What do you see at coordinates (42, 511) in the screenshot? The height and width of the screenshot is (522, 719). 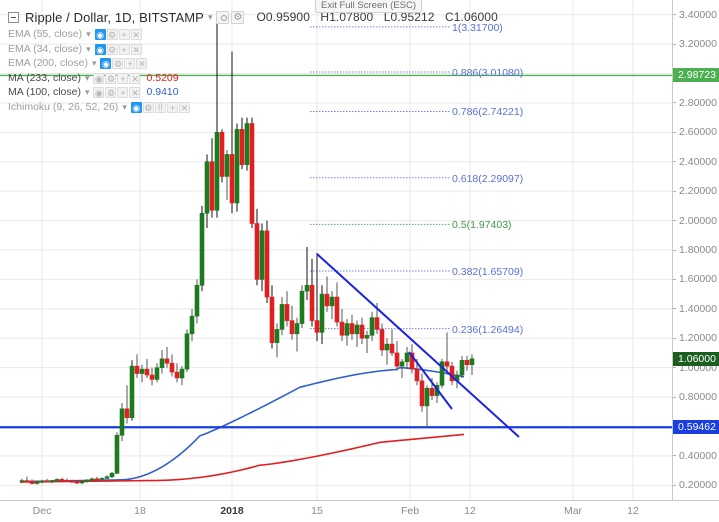 I see `time-tick-label: Dec` at bounding box center [42, 511].